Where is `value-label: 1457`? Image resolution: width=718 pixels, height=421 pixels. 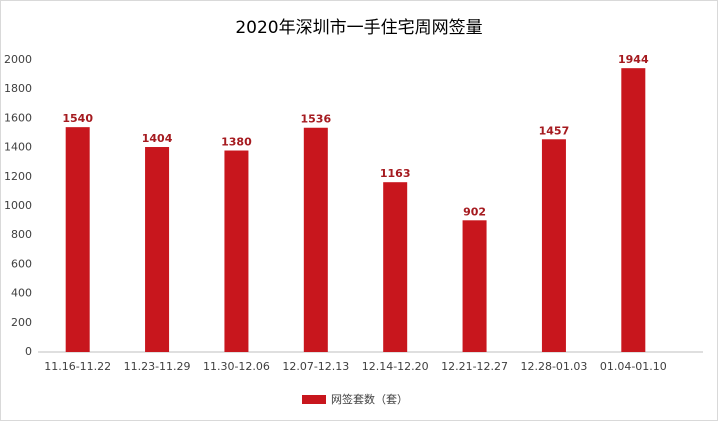 value-label: 1457 is located at coordinates (554, 130).